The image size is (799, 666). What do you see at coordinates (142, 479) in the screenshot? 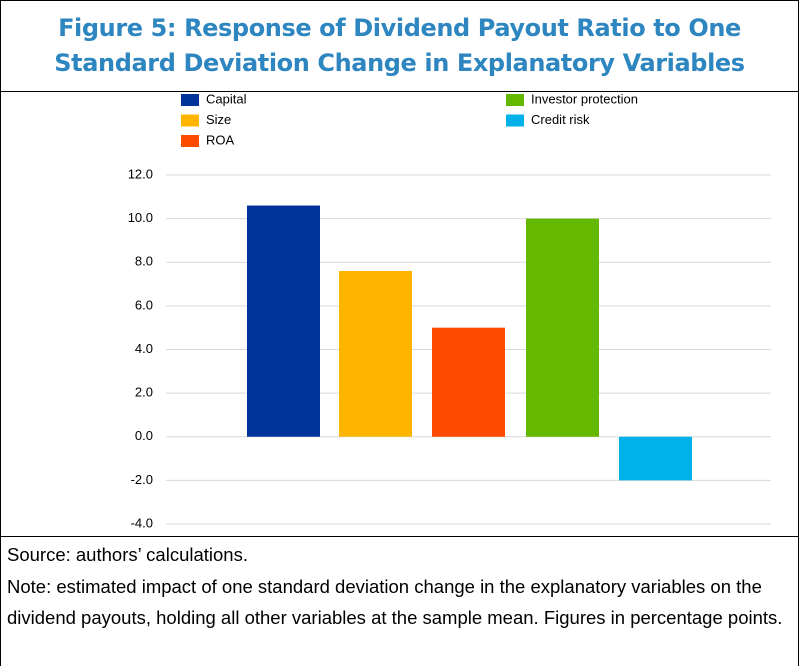
I see `y-tick-label: -2.0` at bounding box center [142, 479].